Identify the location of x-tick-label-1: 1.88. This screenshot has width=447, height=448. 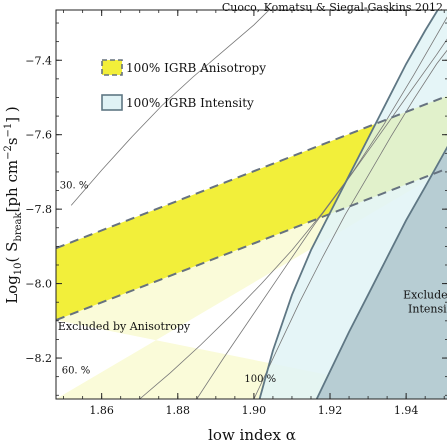
(178, 410).